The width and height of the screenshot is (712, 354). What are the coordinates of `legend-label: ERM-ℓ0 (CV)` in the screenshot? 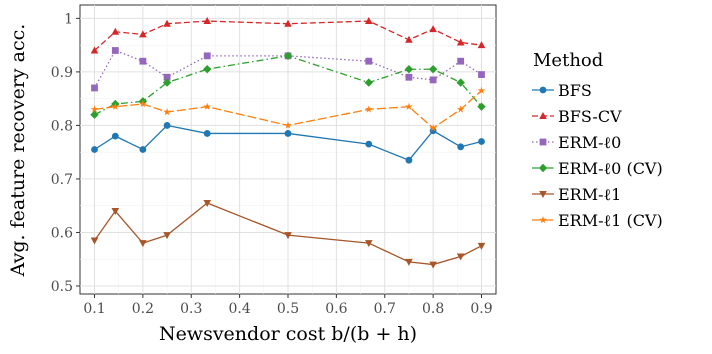 It's located at (610, 168).